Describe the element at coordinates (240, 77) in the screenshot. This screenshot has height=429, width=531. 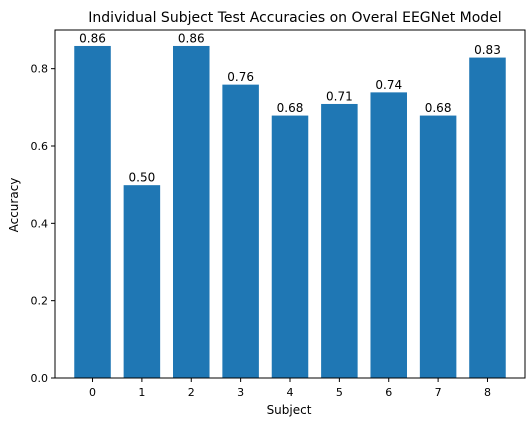
I see `bar-value-label: 0.76` at that location.